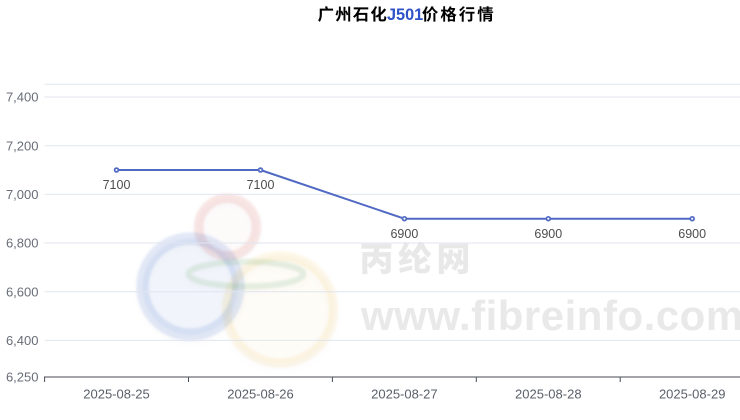 The height and width of the screenshot is (420, 740). What do you see at coordinates (548, 394) in the screenshot?
I see `svg-text: 2025-08-28` at bounding box center [548, 394].